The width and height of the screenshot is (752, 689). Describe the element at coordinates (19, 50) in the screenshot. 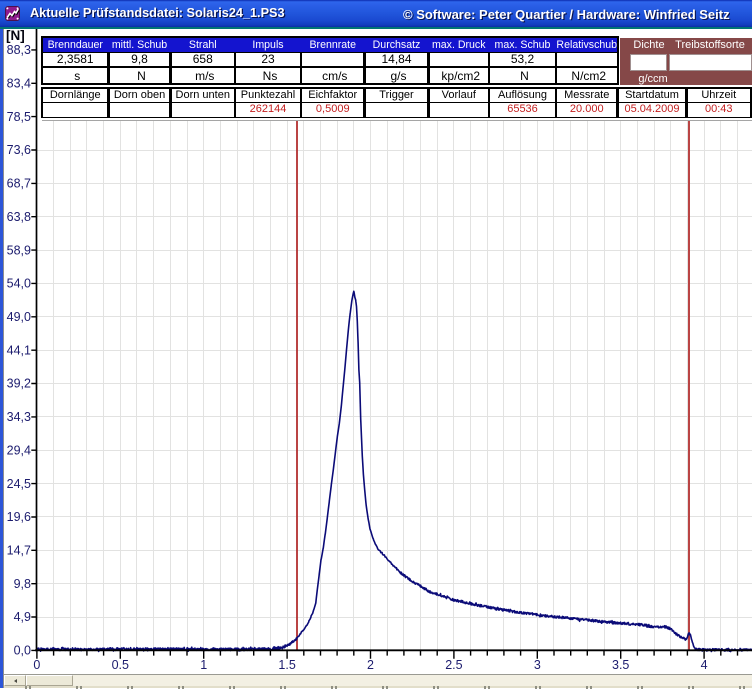

I see `svg-text: 88,3` at that location.